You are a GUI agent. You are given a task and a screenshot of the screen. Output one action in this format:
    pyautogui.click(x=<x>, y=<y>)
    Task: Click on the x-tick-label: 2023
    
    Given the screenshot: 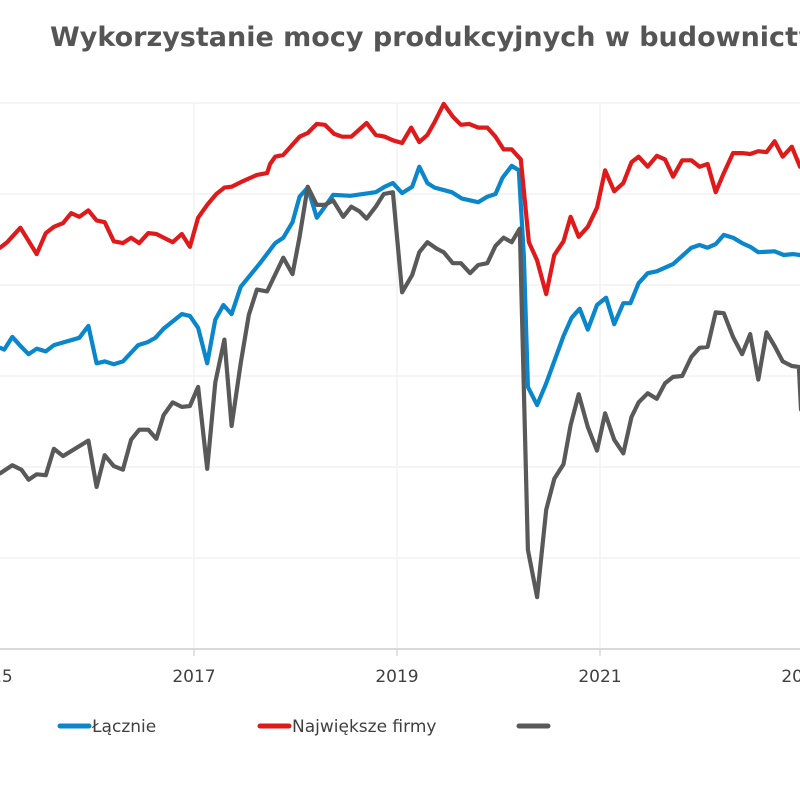 What is the action you would take?
    pyautogui.click(x=790, y=677)
    